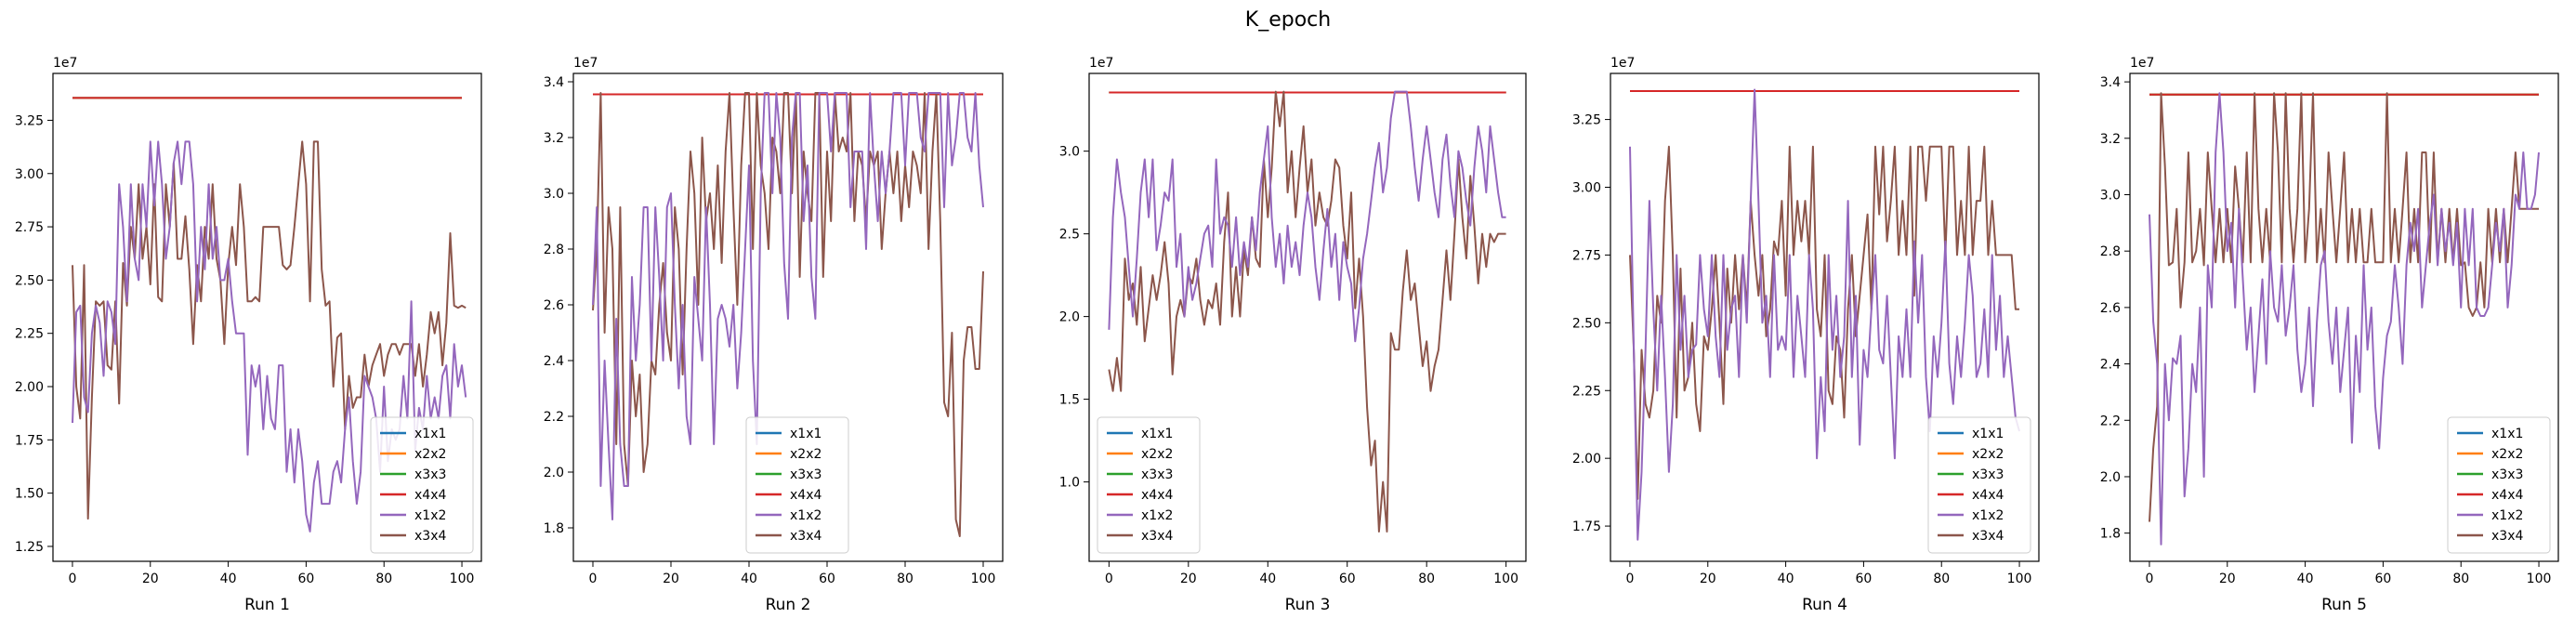  Describe the element at coordinates (1586, 391) in the screenshot. I see `y-tick-label: 2.25` at that location.